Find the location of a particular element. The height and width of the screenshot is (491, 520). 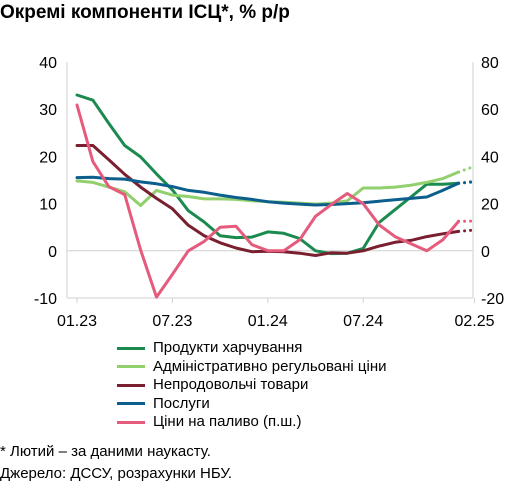

legend-label: Адміністративно регульовані ціни is located at coordinates (270, 366).